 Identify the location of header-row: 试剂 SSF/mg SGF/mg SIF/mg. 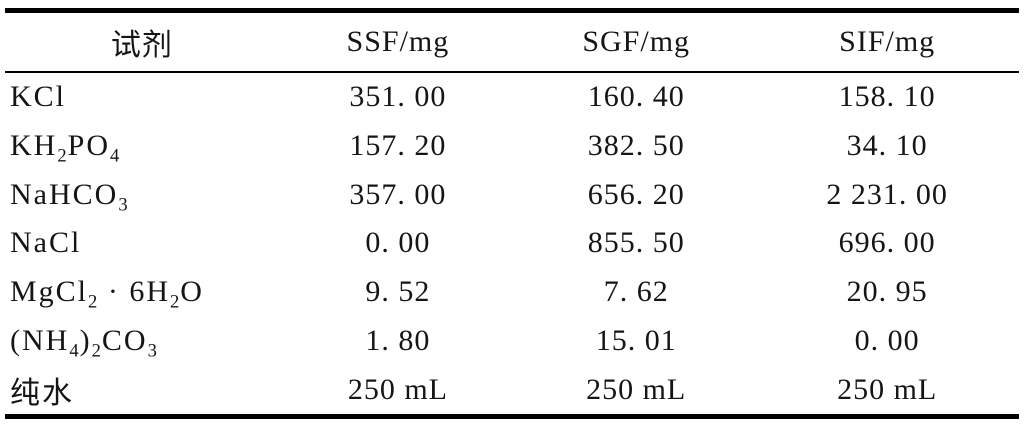
(512, 41).